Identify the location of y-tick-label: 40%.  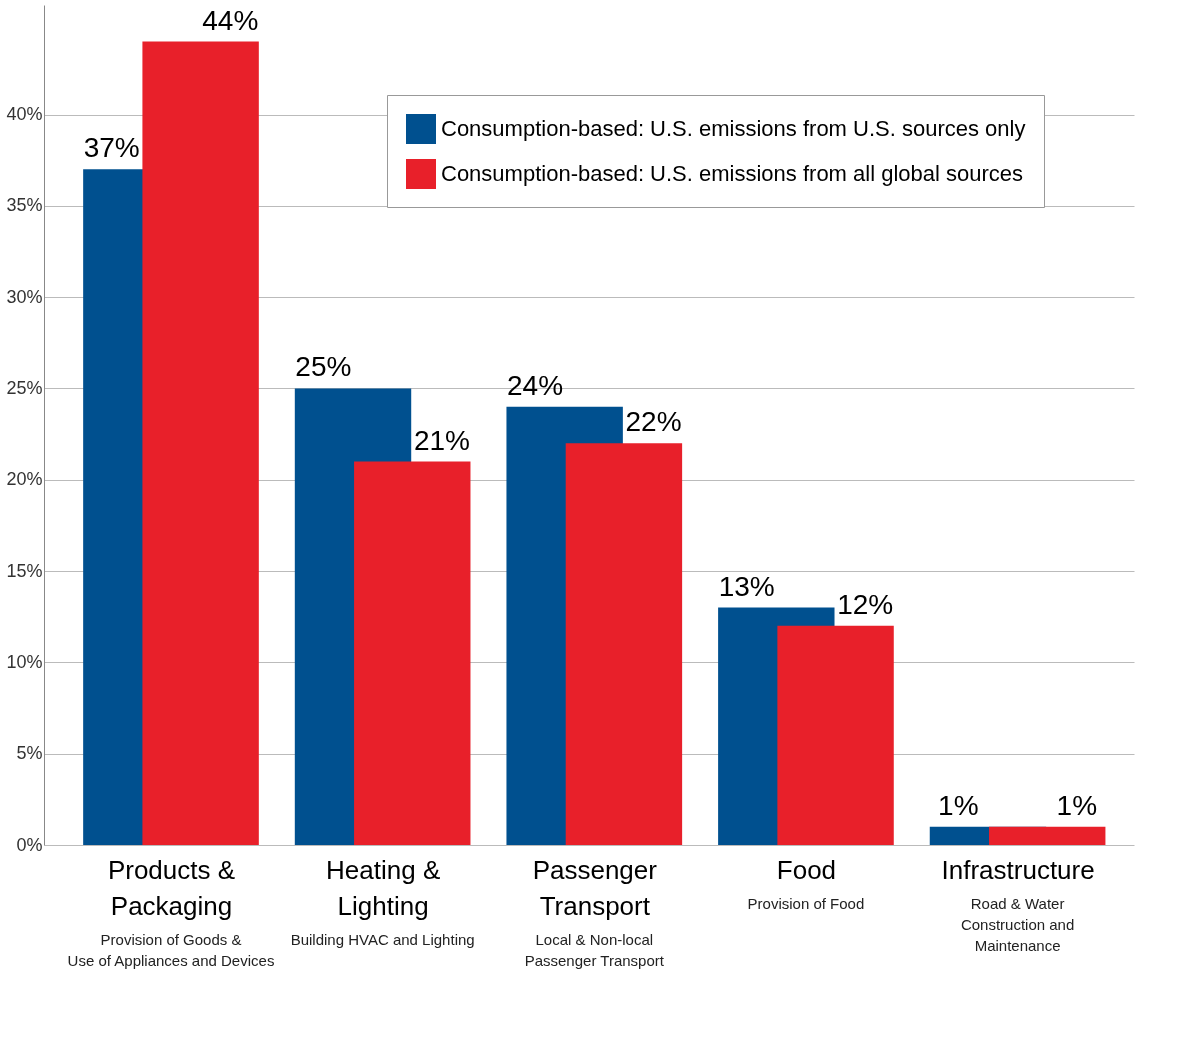
(24, 114).